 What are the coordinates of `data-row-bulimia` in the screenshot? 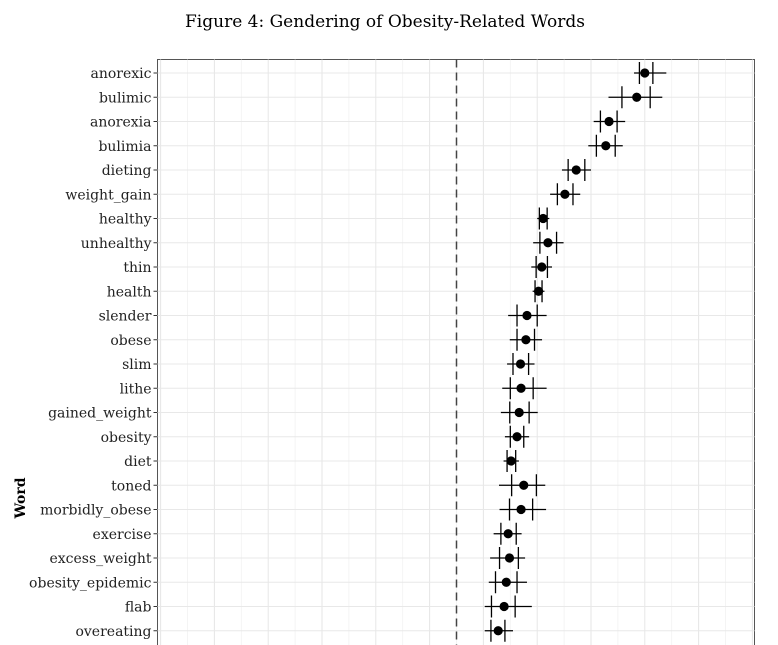 It's located at (605, 145).